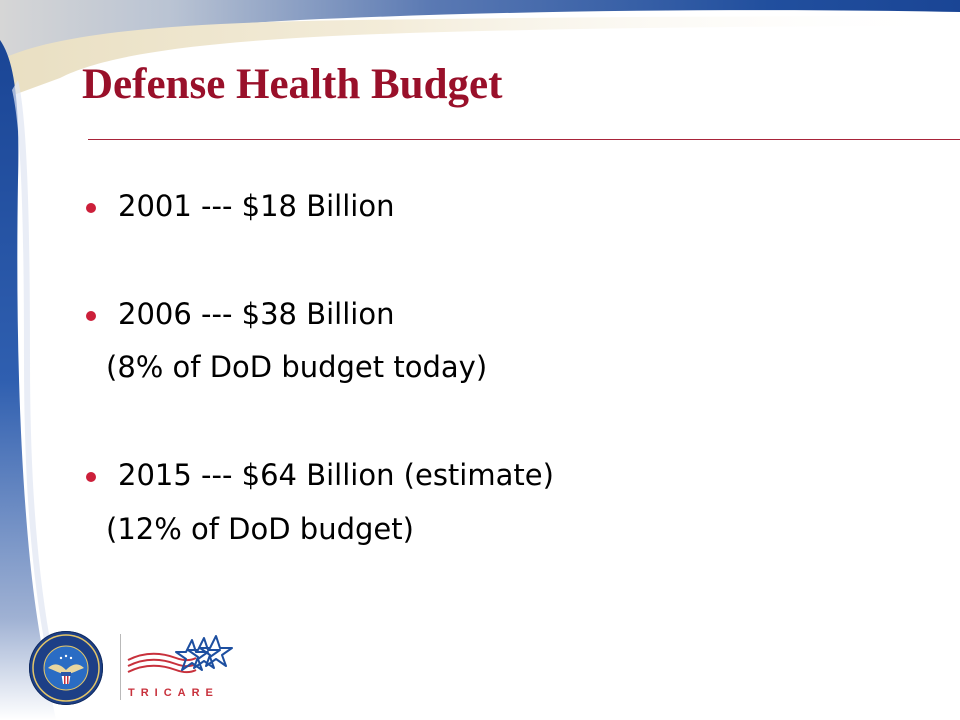 Image resolution: width=960 pixels, height=720 pixels. I want to click on bullet-text: 2001 --- $18 Billion, so click(256, 206).